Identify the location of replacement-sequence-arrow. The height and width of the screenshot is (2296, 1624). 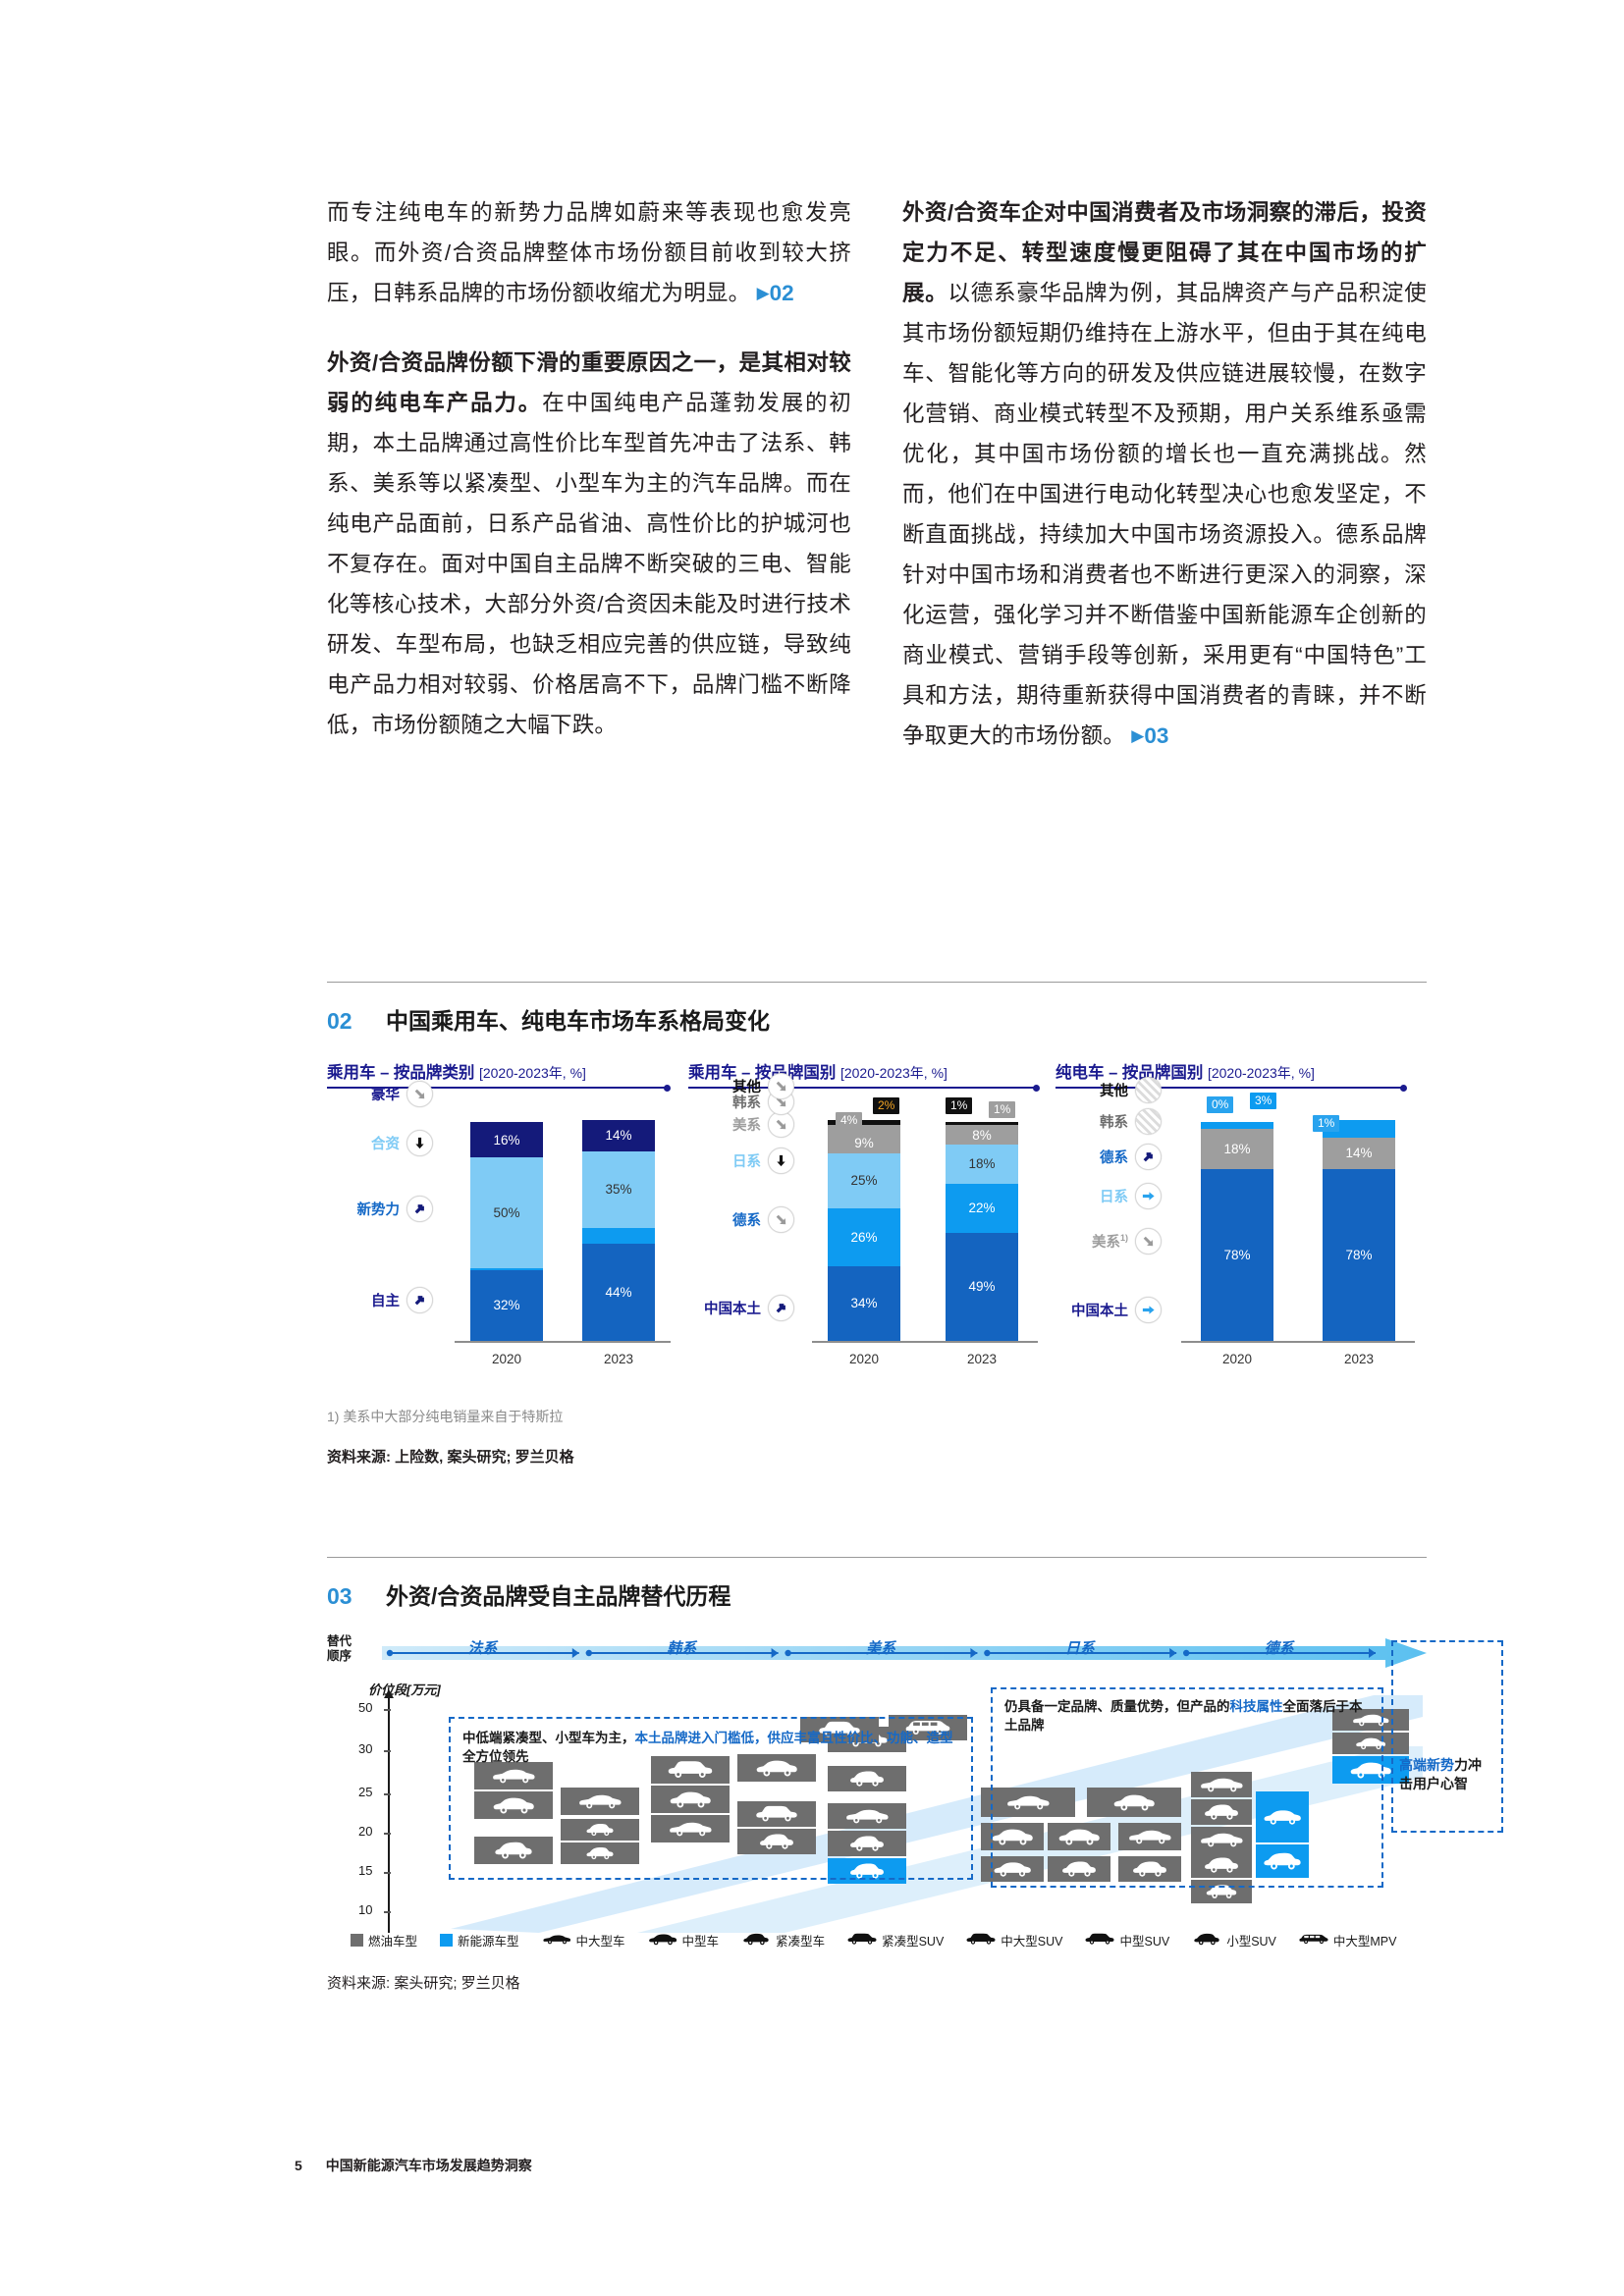
(904, 1653).